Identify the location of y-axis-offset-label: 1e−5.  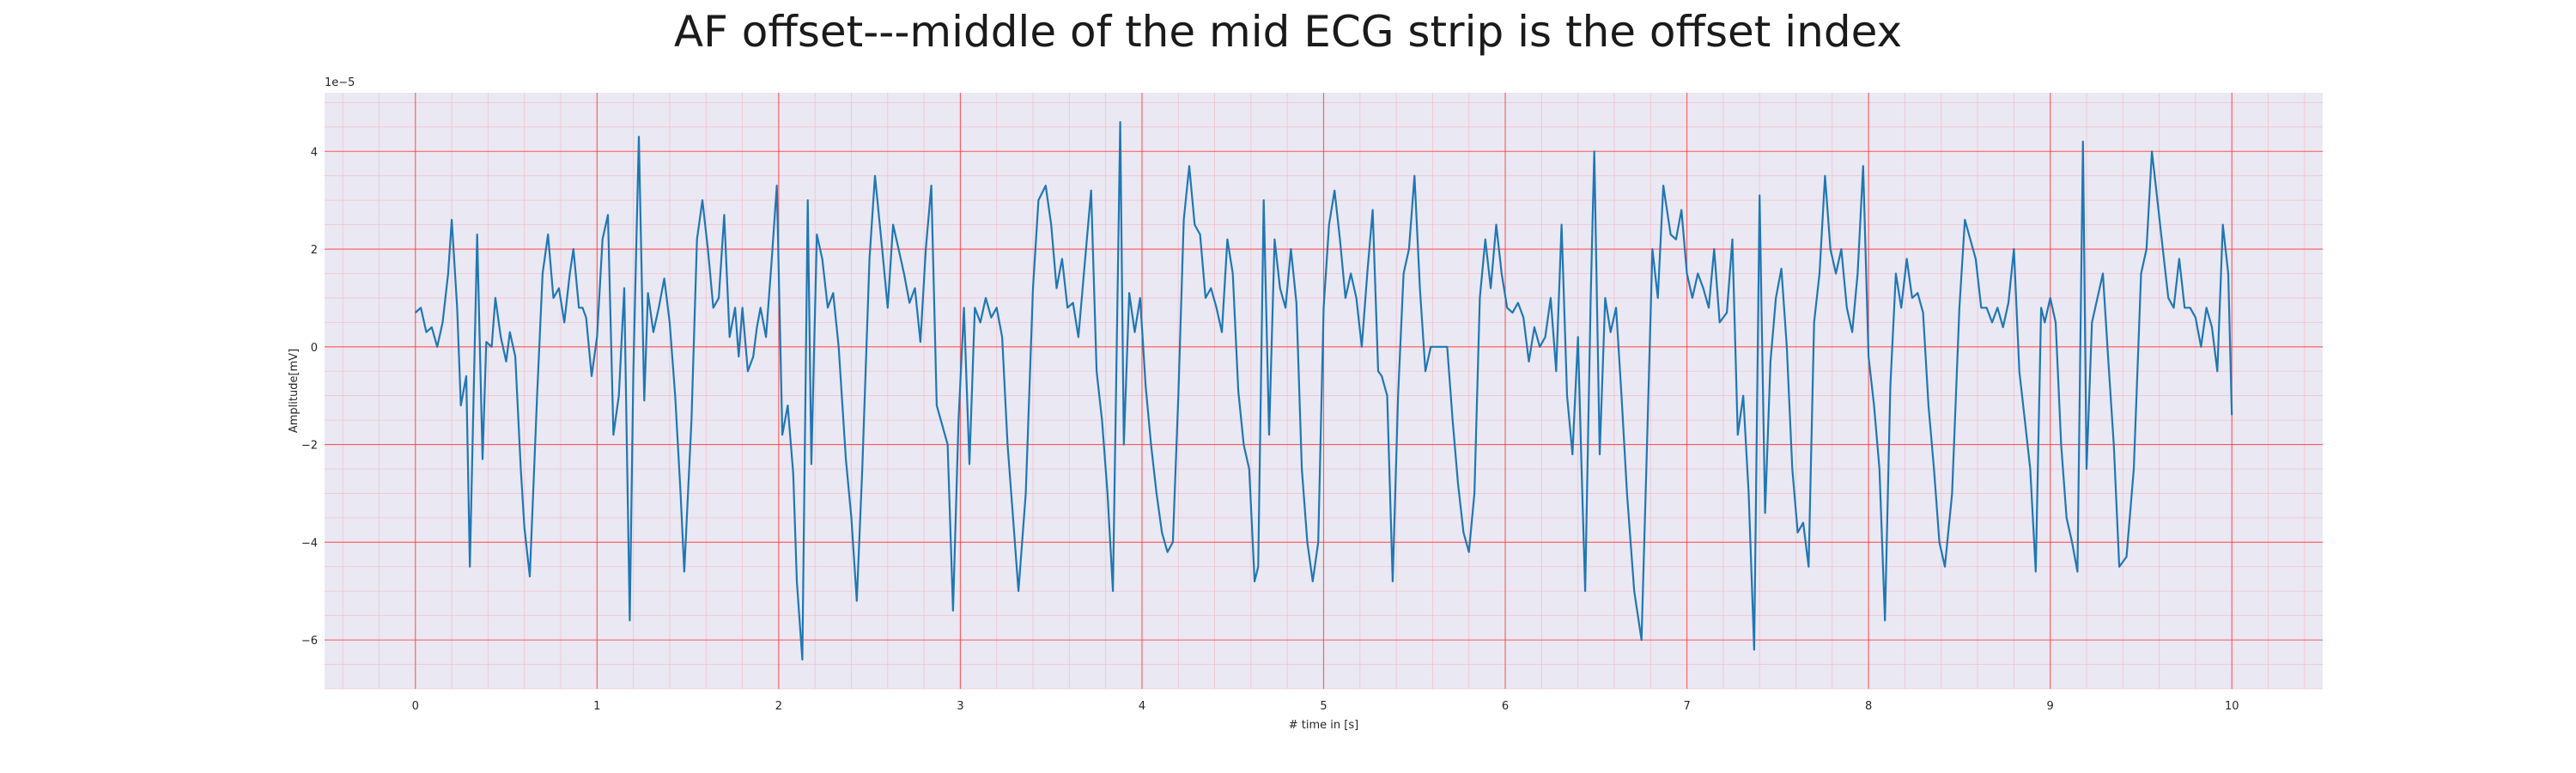
(340, 82).